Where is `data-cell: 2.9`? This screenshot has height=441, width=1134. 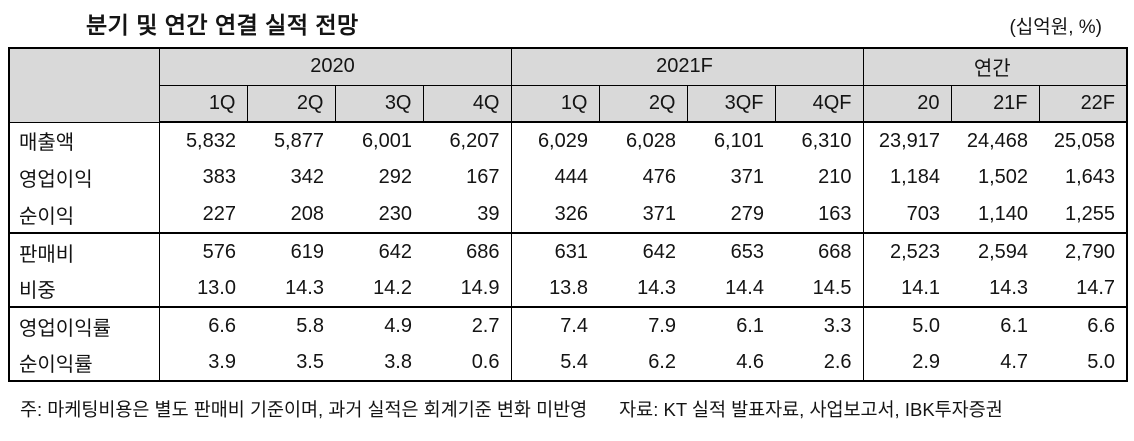 data-cell: 2.9 is located at coordinates (907, 362).